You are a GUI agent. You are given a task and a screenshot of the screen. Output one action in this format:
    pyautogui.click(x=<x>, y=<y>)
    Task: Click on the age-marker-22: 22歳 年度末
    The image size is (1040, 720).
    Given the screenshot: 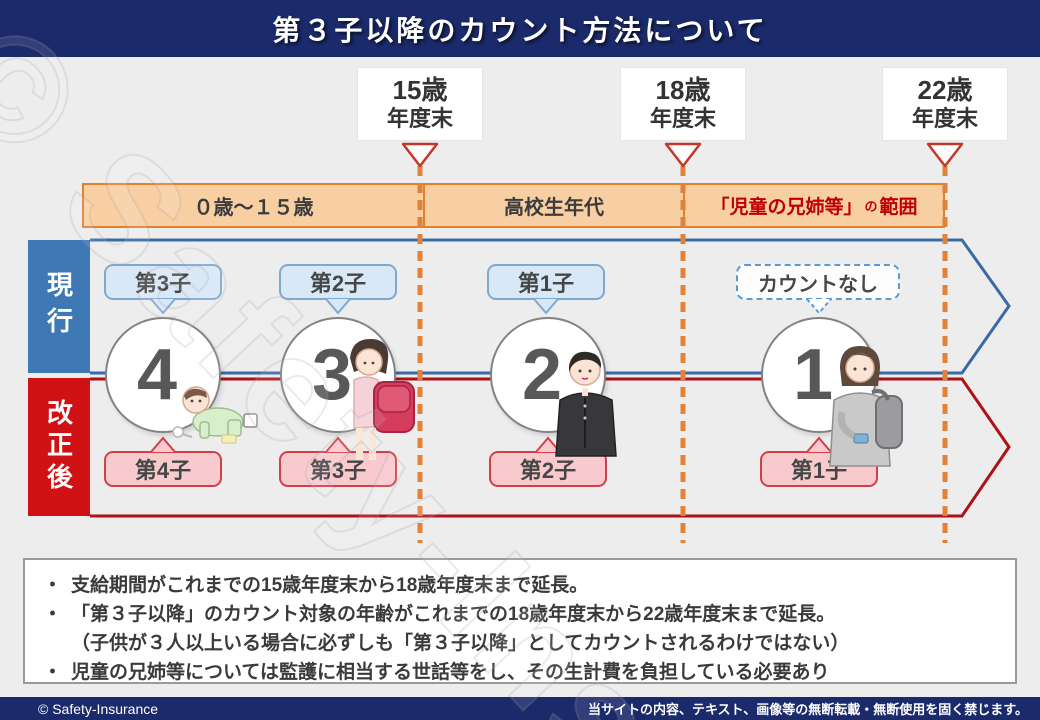 What is the action you would take?
    pyautogui.click(x=945, y=104)
    